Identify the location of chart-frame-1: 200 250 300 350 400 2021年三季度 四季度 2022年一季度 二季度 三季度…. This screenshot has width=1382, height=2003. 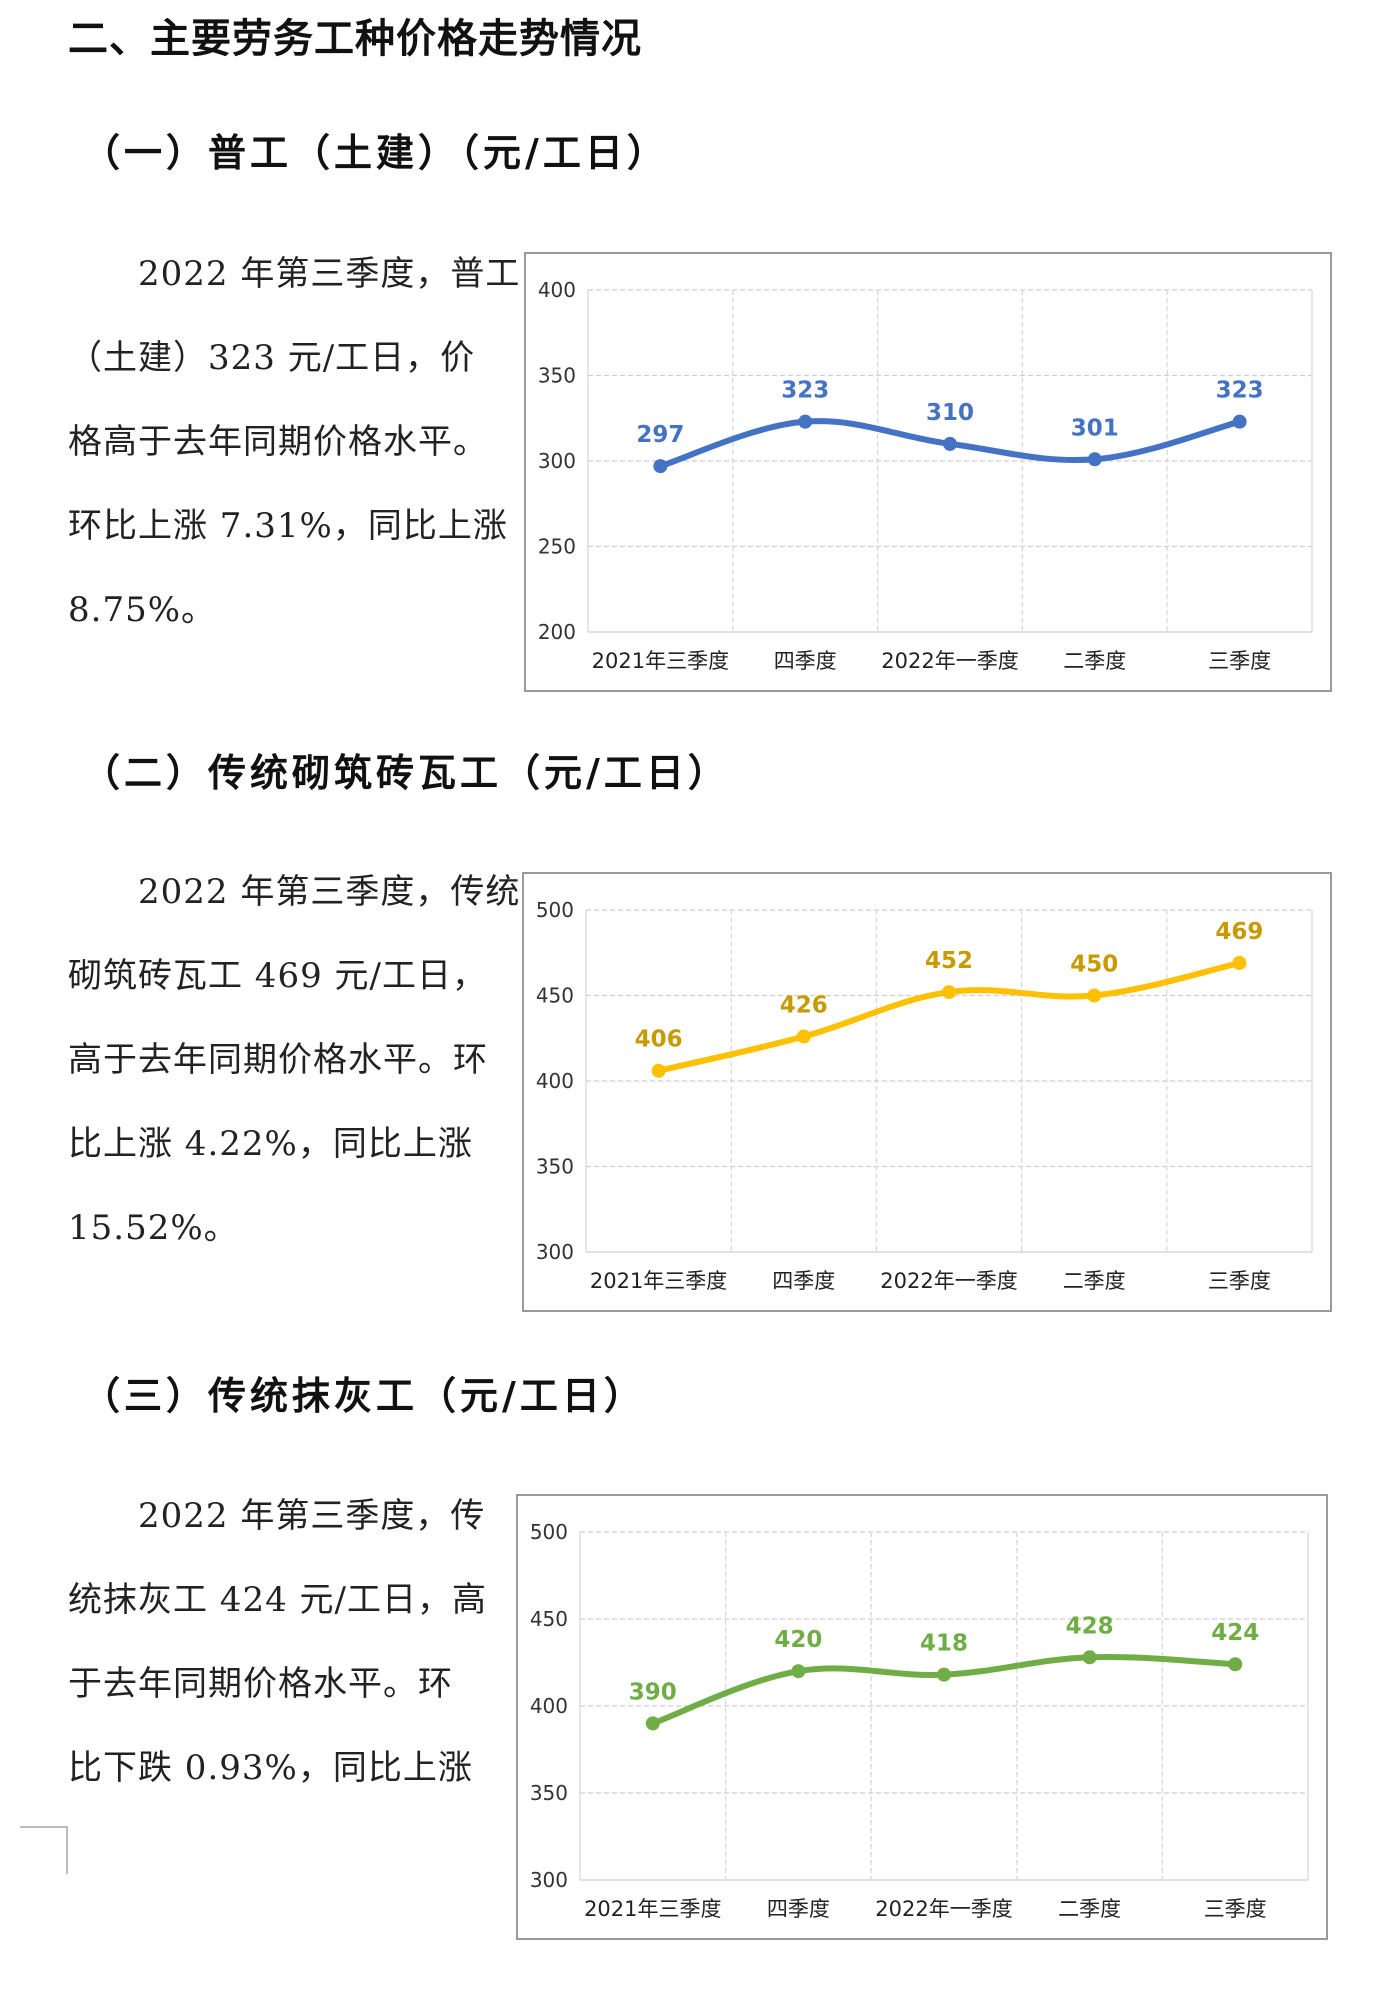
(928, 472).